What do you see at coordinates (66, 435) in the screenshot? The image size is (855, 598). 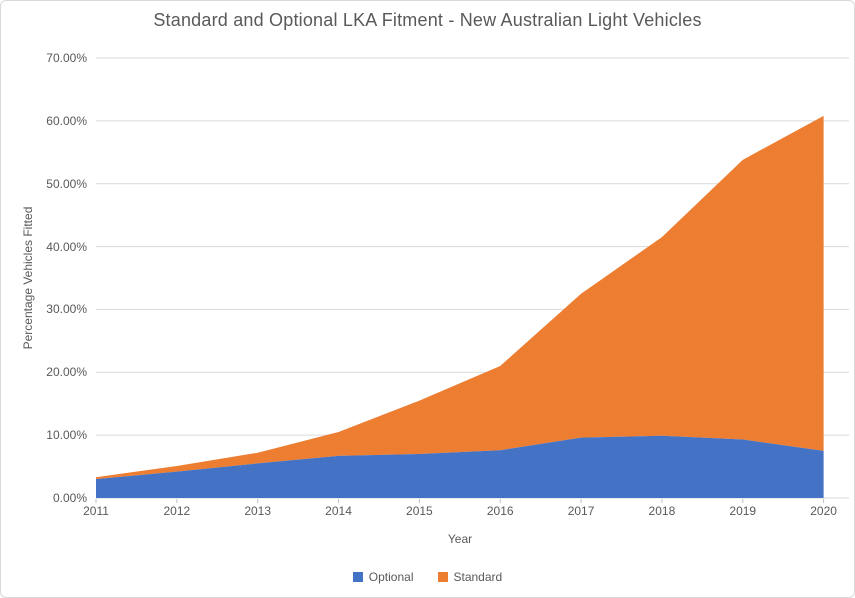 I see `y-axis-tick-label: 10.00%` at bounding box center [66, 435].